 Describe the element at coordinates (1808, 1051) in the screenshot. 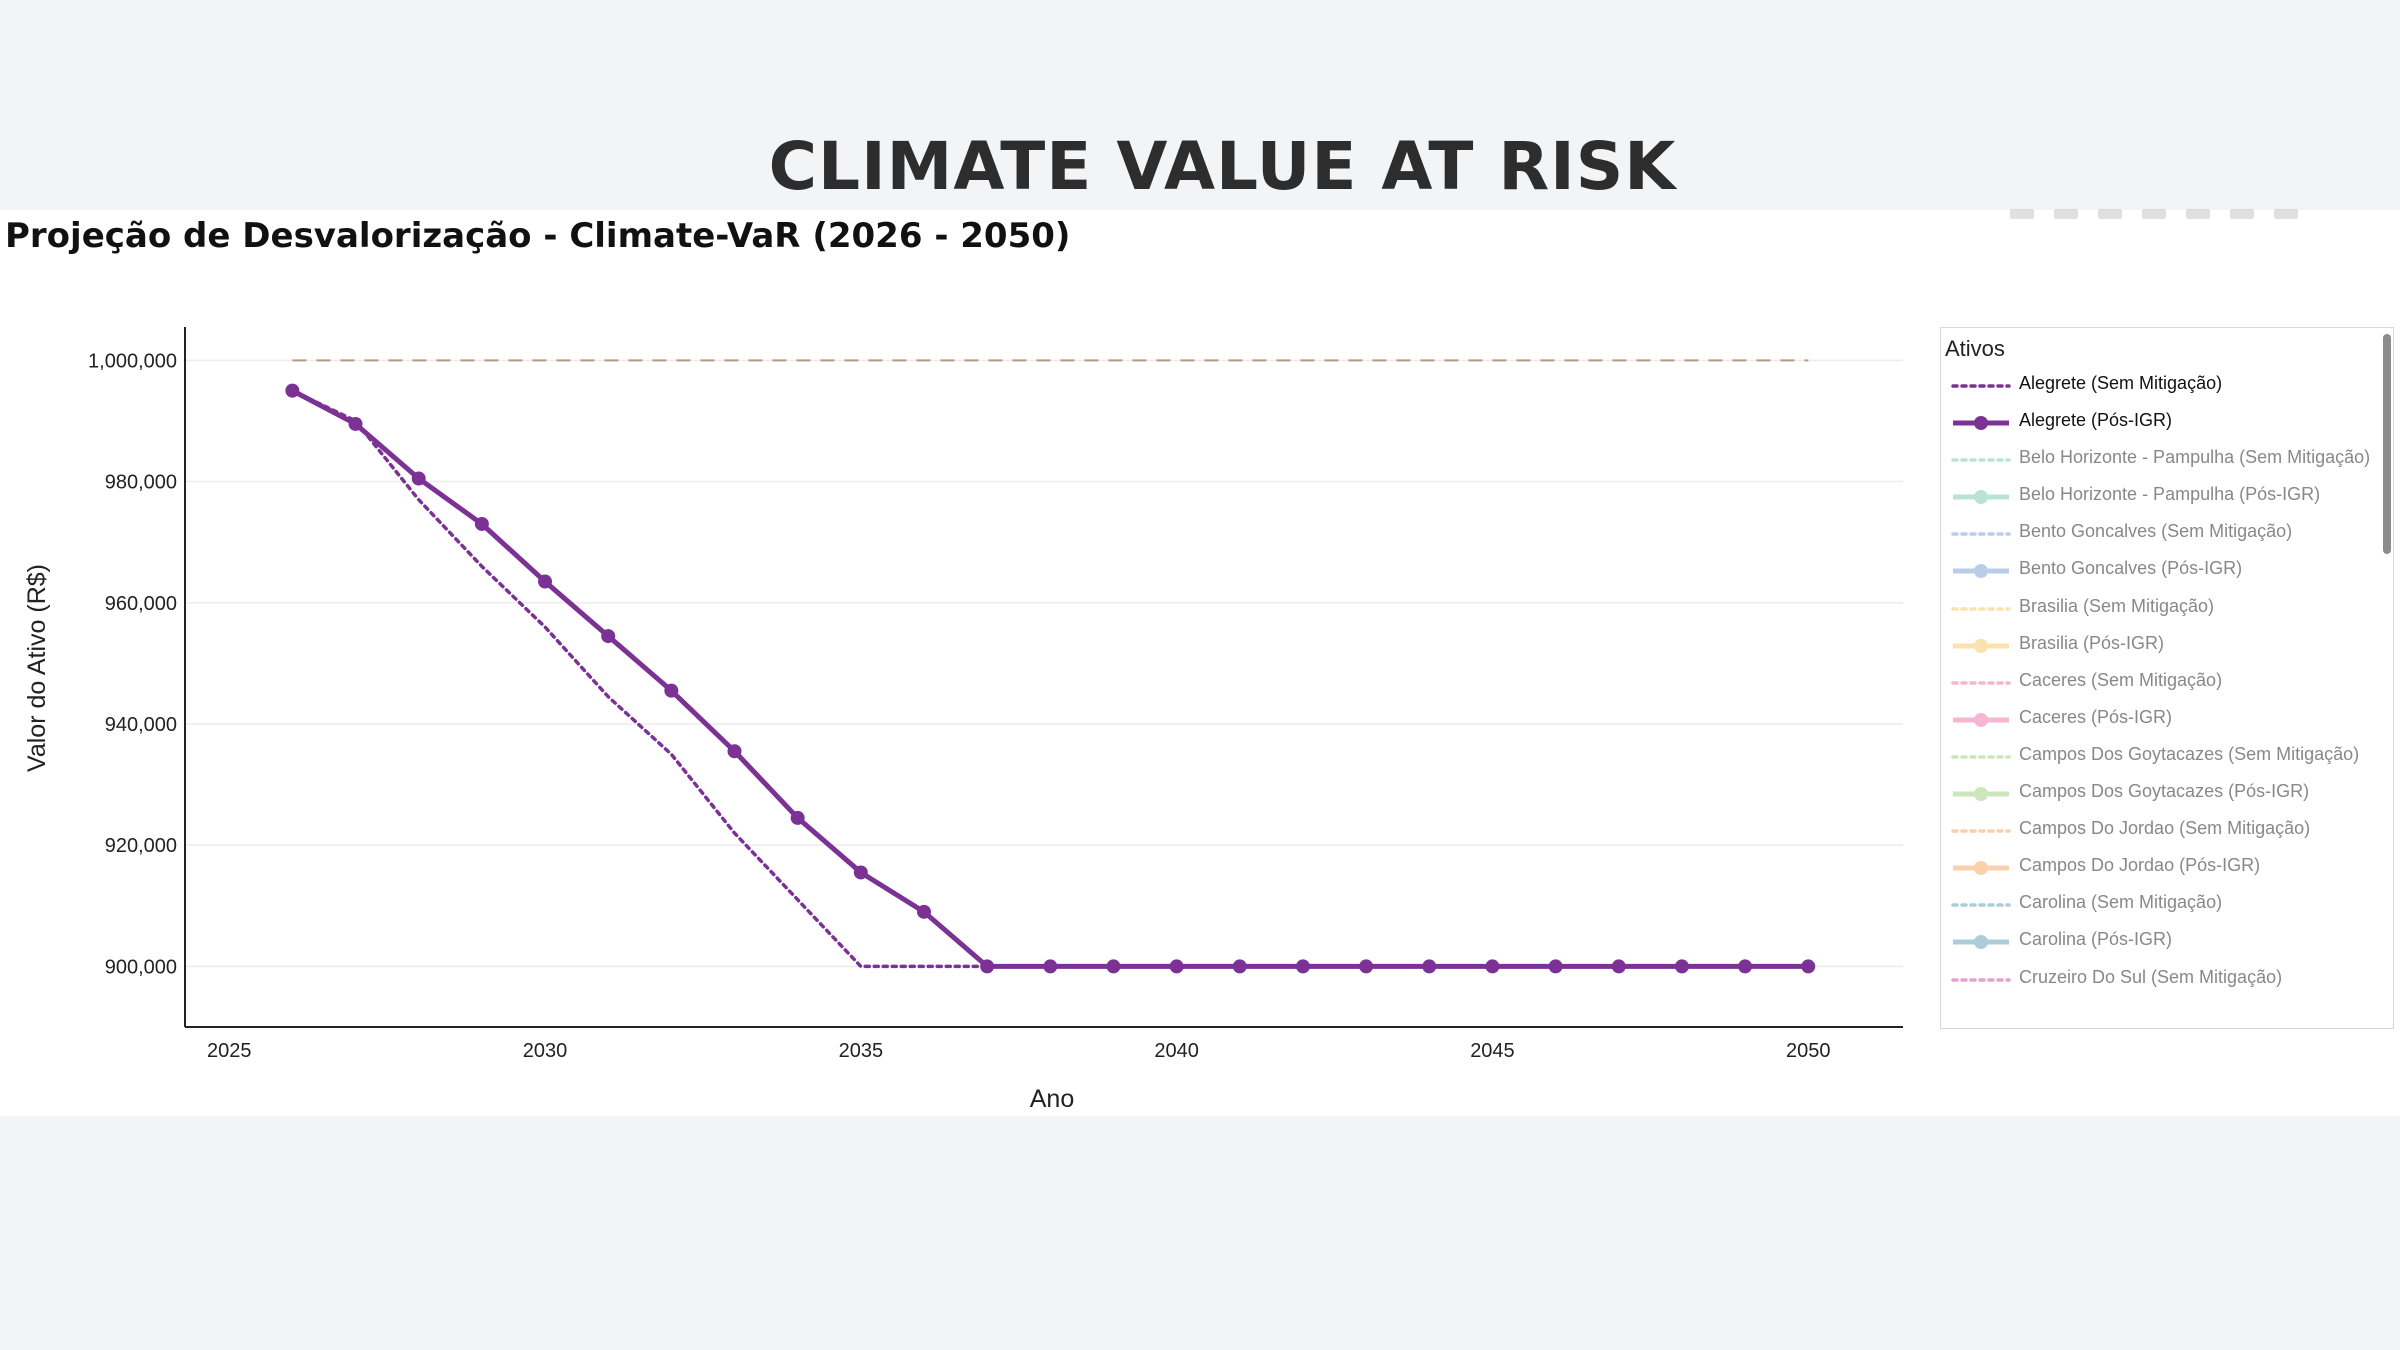

I see `x-tick-label: 2050` at that location.